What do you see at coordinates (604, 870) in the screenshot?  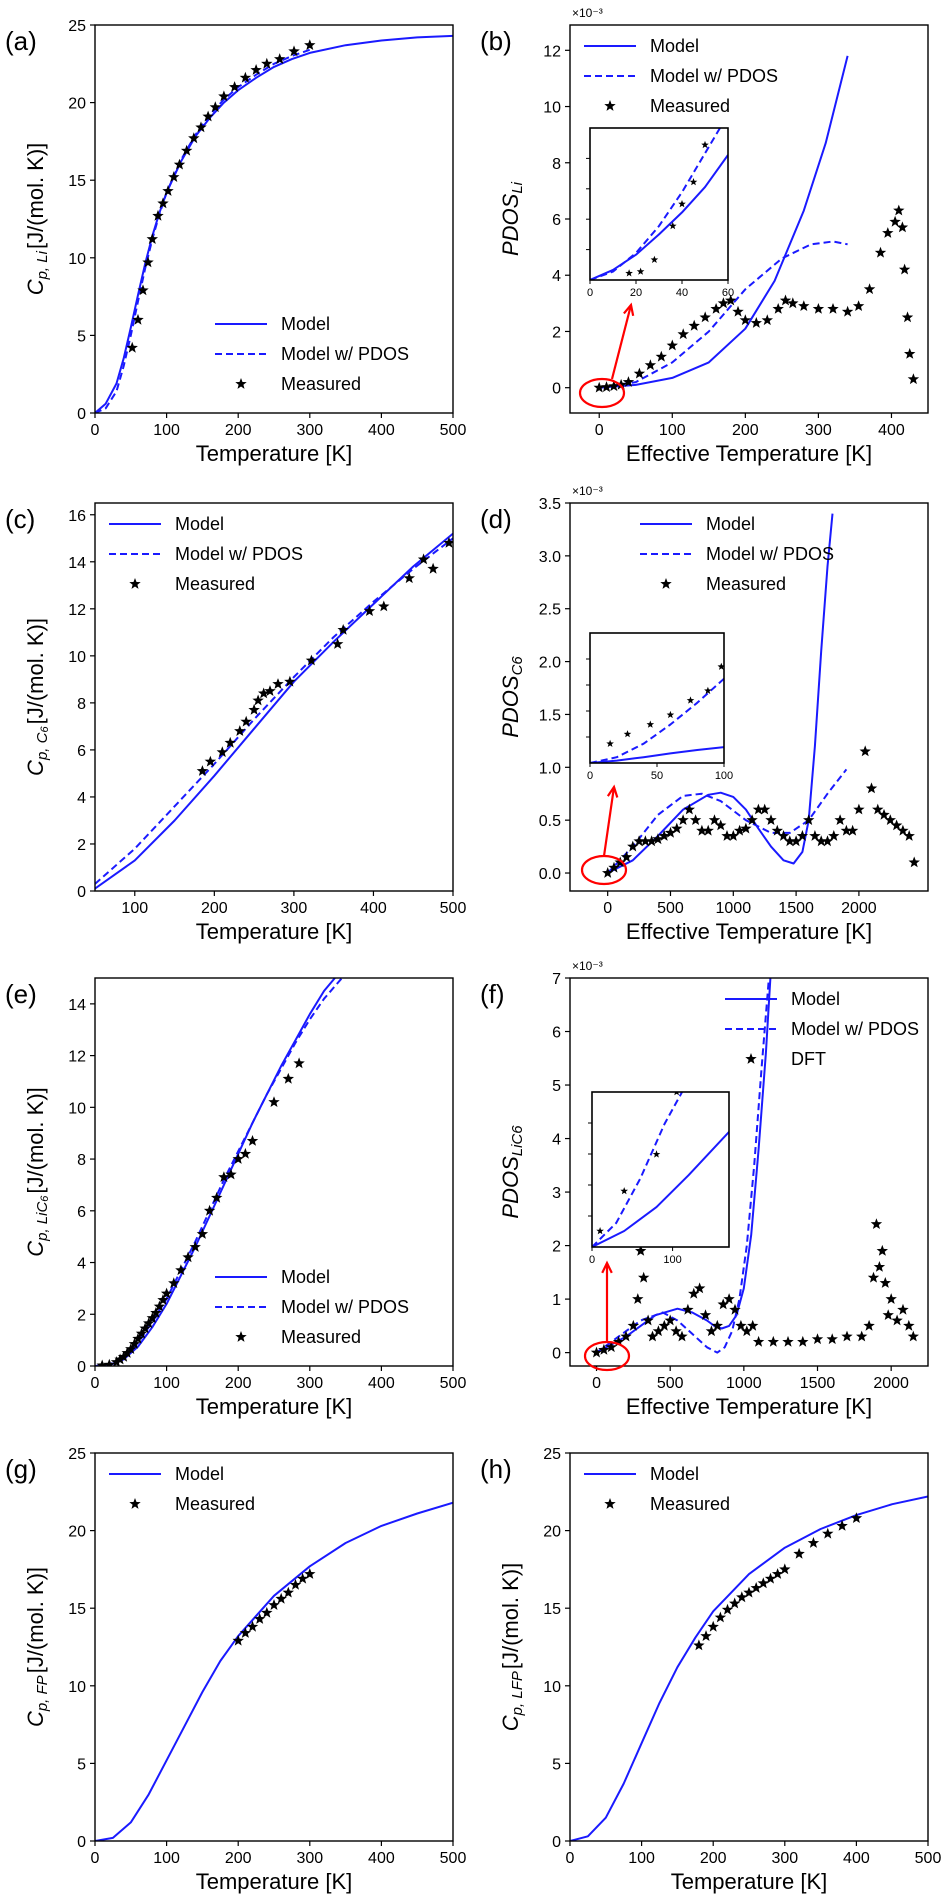 I see `highlight-ellipse` at bounding box center [604, 870].